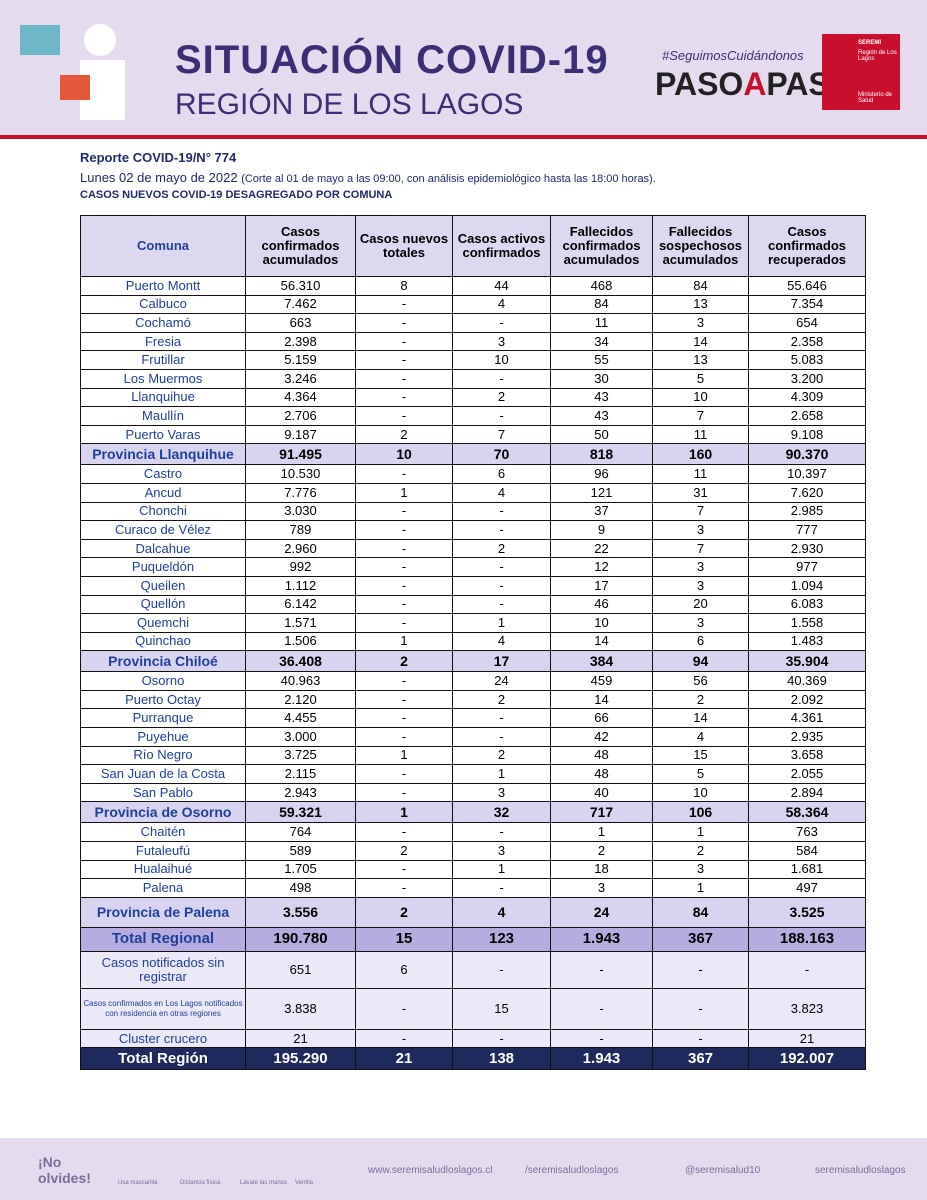 This screenshot has height=1200, width=927. What do you see at coordinates (501, 492) in the screenshot?
I see `cell: 4` at bounding box center [501, 492].